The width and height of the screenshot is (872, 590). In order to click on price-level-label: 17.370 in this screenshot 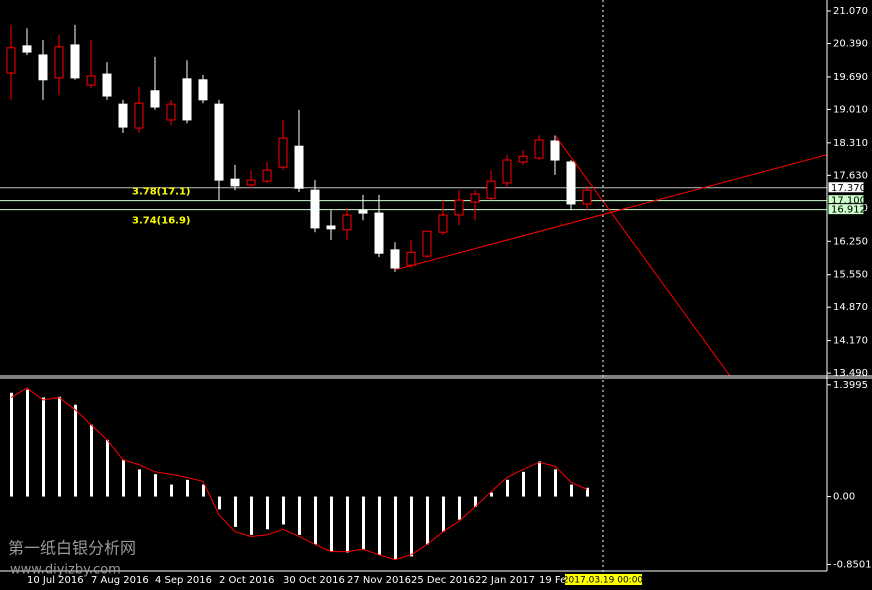, I will do `click(848, 188)`.